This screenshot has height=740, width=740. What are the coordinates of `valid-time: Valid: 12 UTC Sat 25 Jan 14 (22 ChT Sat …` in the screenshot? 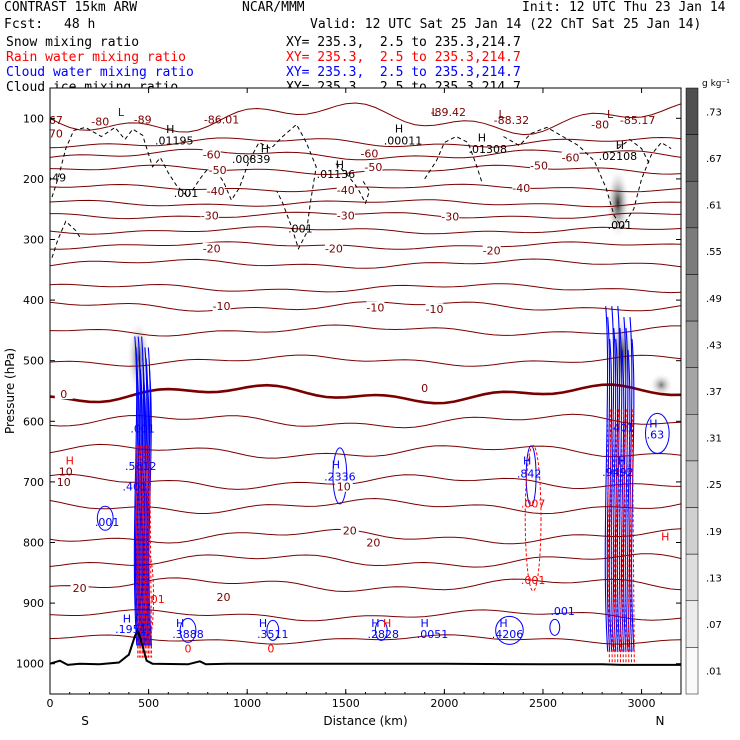 It's located at (506, 24).